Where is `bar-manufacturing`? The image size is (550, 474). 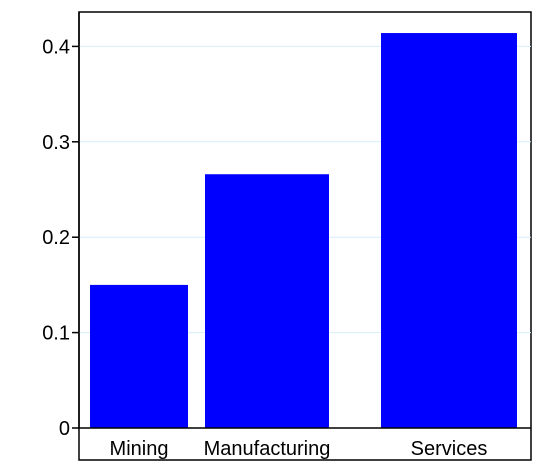 bar-manufacturing is located at coordinates (267, 301).